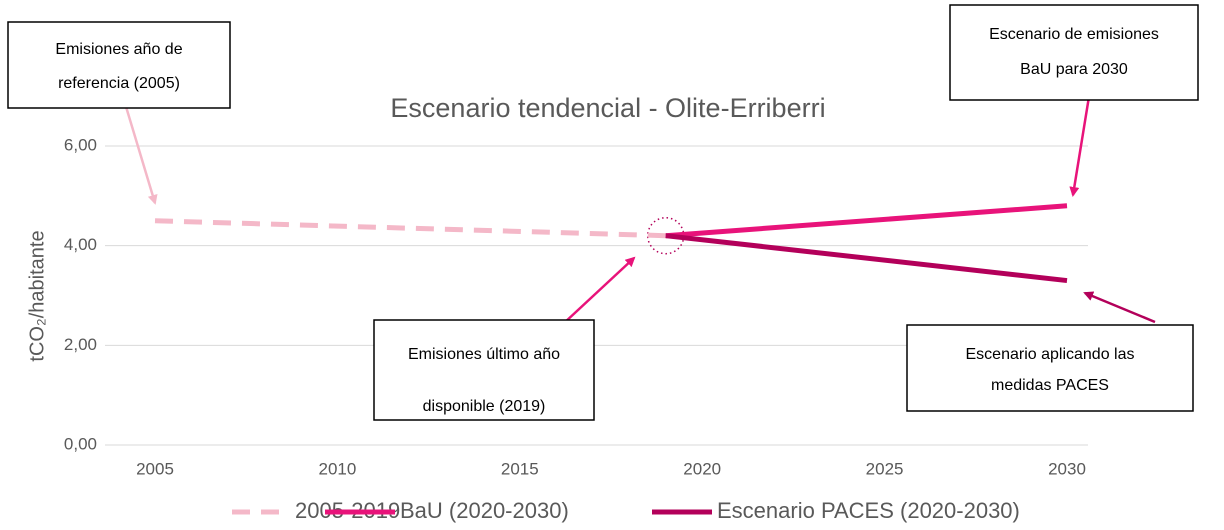 The image size is (1224, 530). Describe the element at coordinates (484, 510) in the screenshot. I see `legend-label: BaU (2020-2030)` at that location.